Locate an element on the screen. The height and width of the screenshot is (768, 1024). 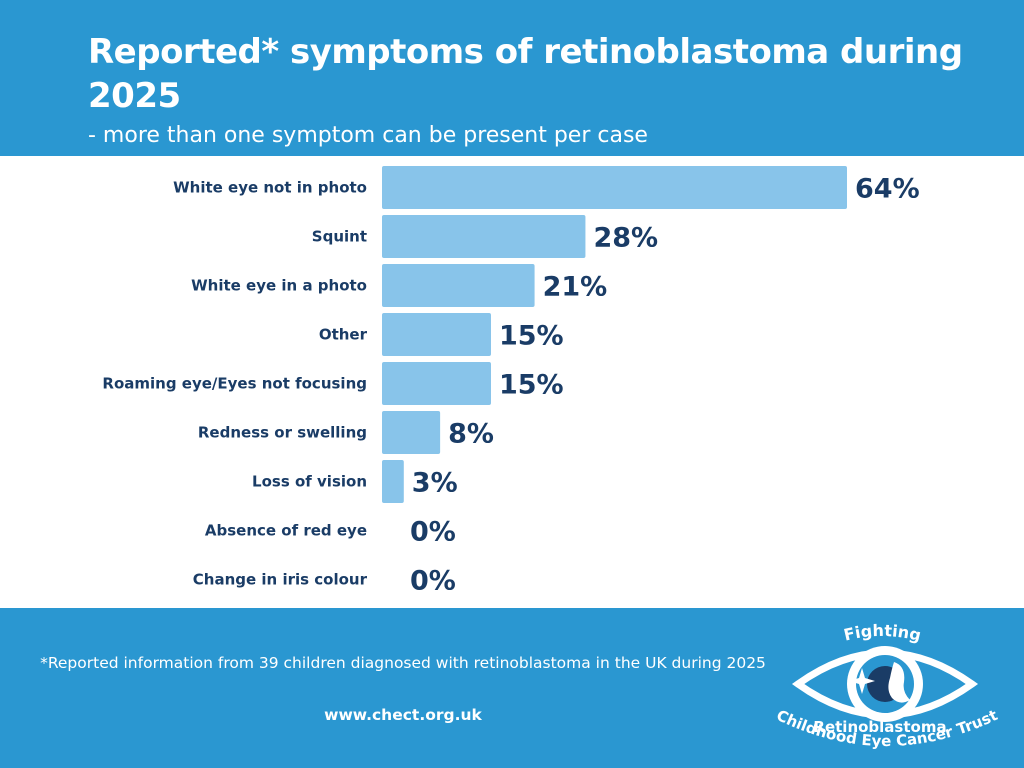
category-label: Loss of vision is located at coordinates (309, 482).